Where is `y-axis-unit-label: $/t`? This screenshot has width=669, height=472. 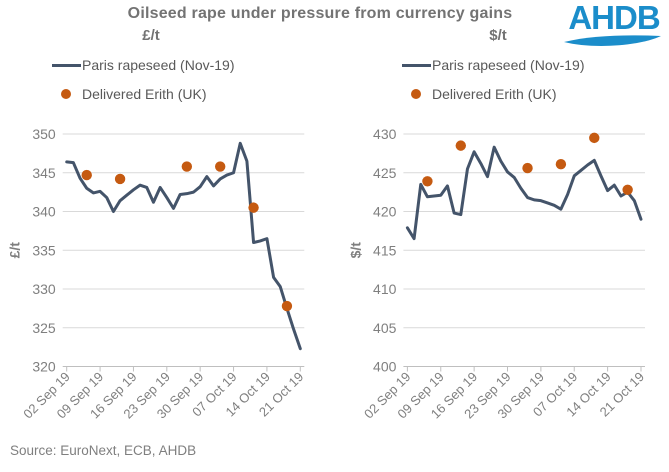 y-axis-unit-label: $/t is located at coordinates (355, 250).